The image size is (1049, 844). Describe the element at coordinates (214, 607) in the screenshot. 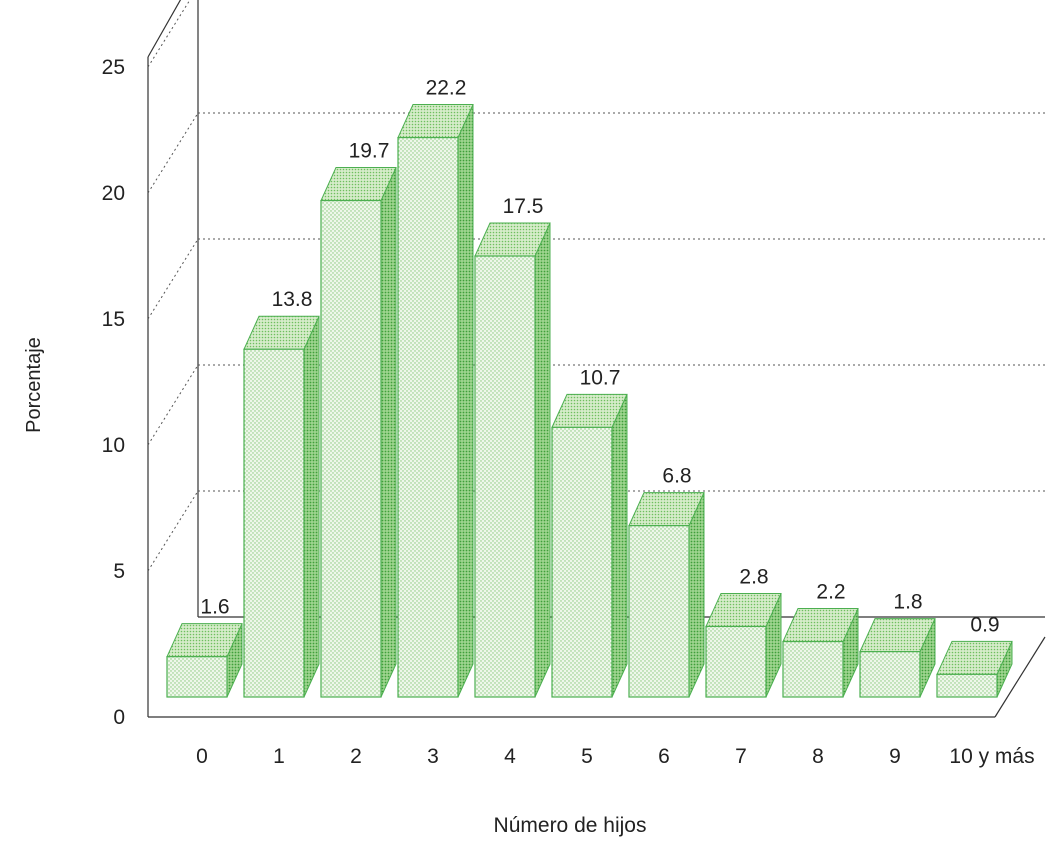

I see `value-label: 1.6` at that location.